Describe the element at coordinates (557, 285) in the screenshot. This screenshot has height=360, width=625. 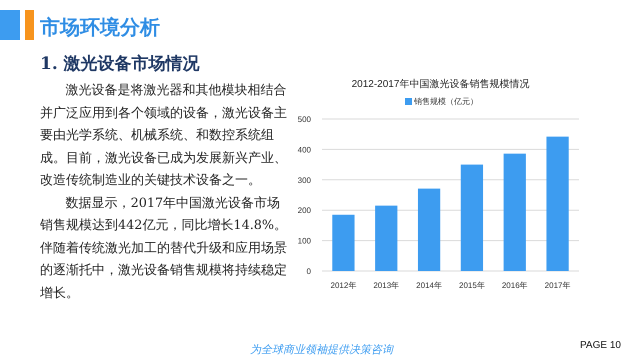
I see `x-tick-label: 2017年` at that location.